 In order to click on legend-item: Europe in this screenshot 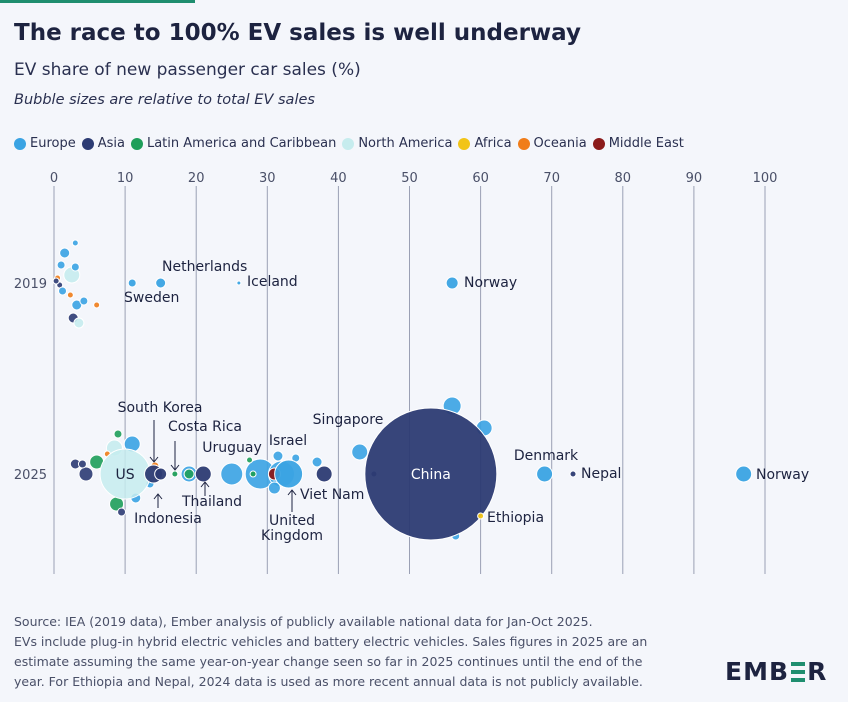, I will do `click(45, 143)`.